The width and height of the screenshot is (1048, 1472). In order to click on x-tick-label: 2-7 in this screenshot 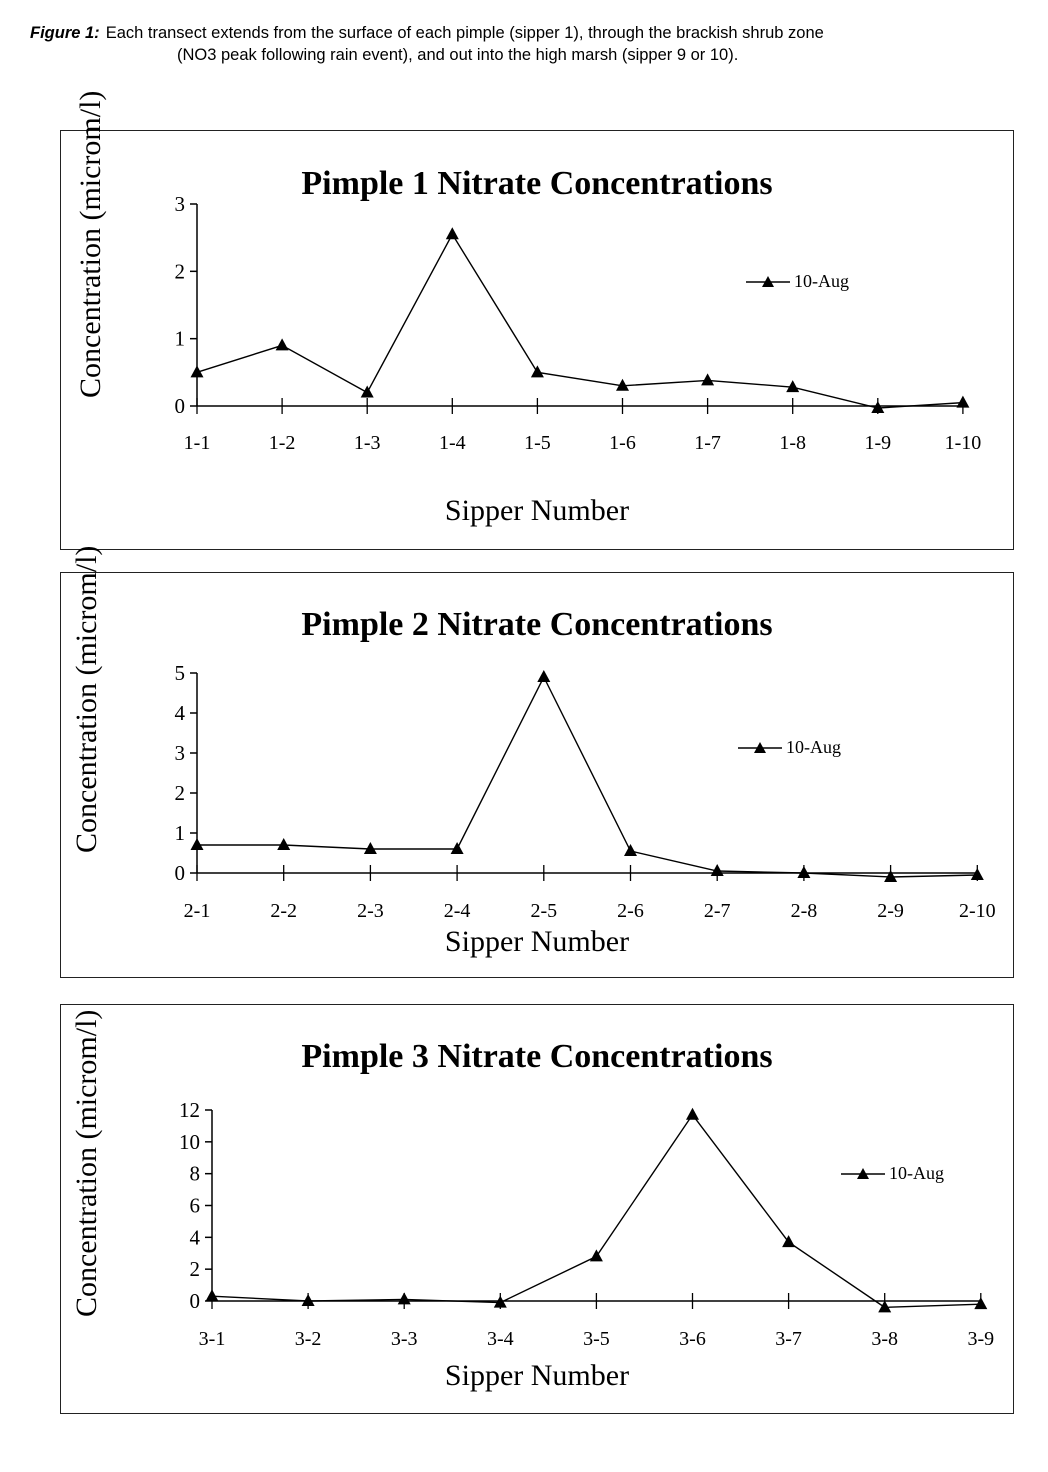, I will do `click(717, 911)`.